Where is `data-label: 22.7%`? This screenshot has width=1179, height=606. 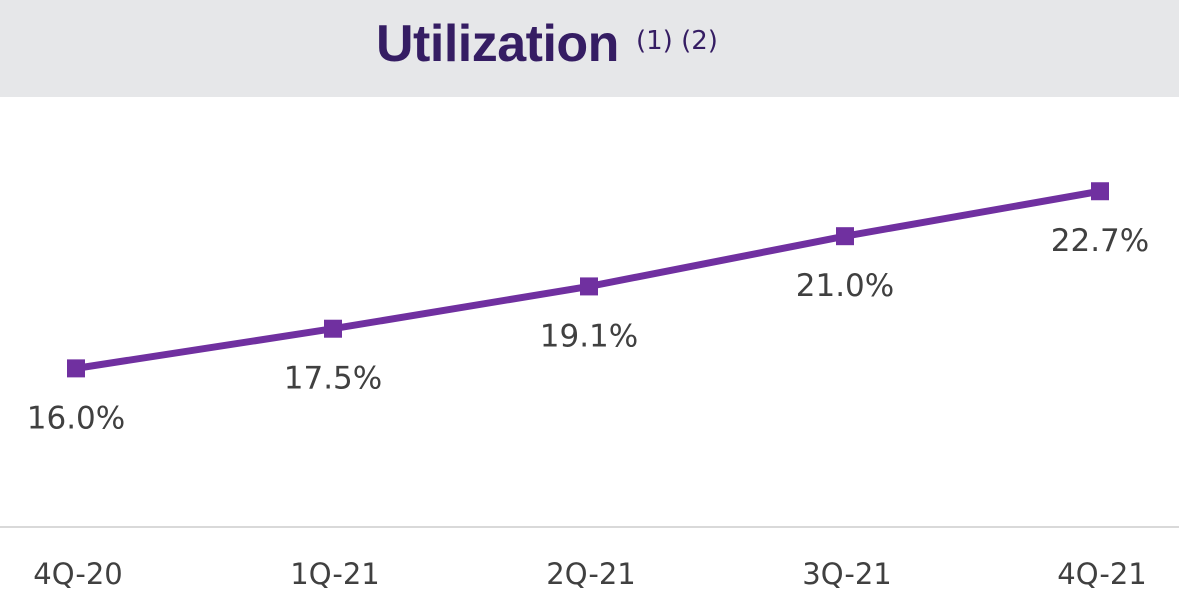 data-label: 22.7% is located at coordinates (1100, 241).